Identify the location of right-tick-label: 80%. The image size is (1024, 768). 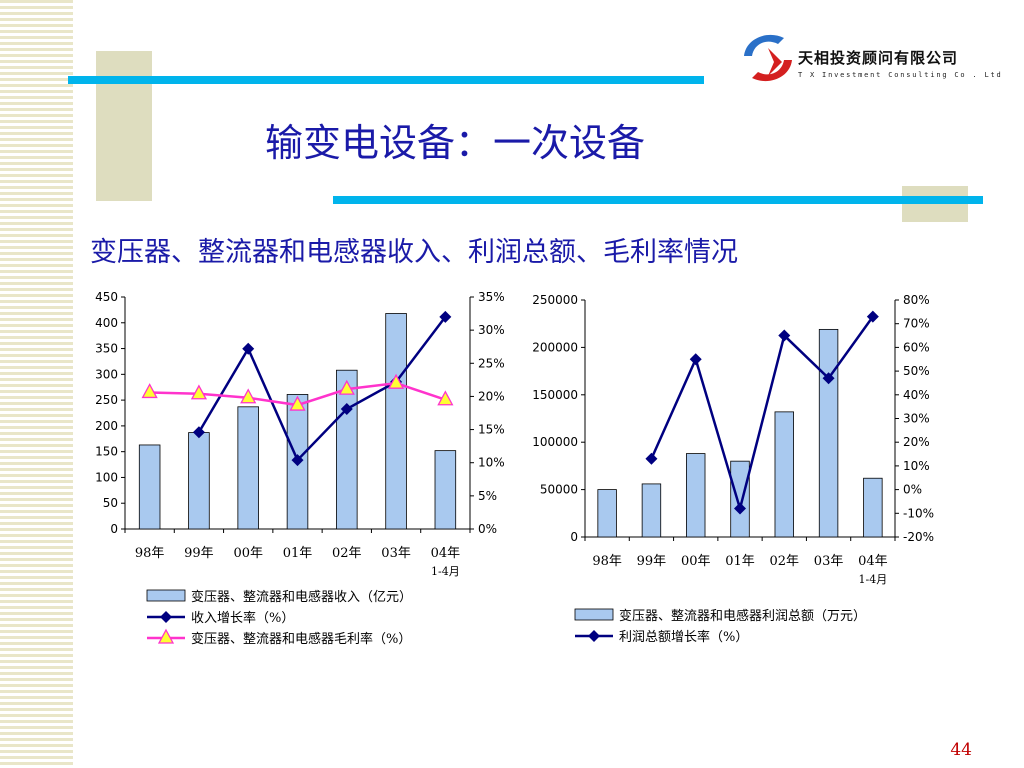
(916, 300).